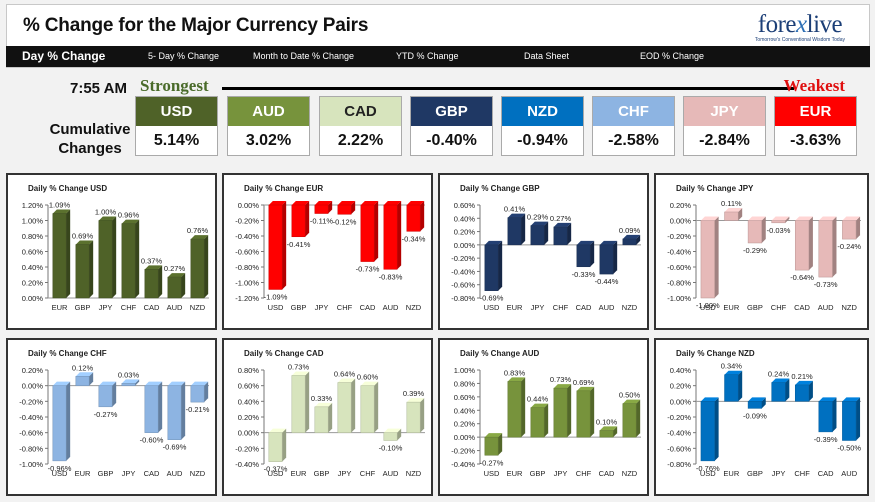  What do you see at coordinates (184, 56) in the screenshot?
I see `tab-5-day-change: 5- Day % Change` at bounding box center [184, 56].